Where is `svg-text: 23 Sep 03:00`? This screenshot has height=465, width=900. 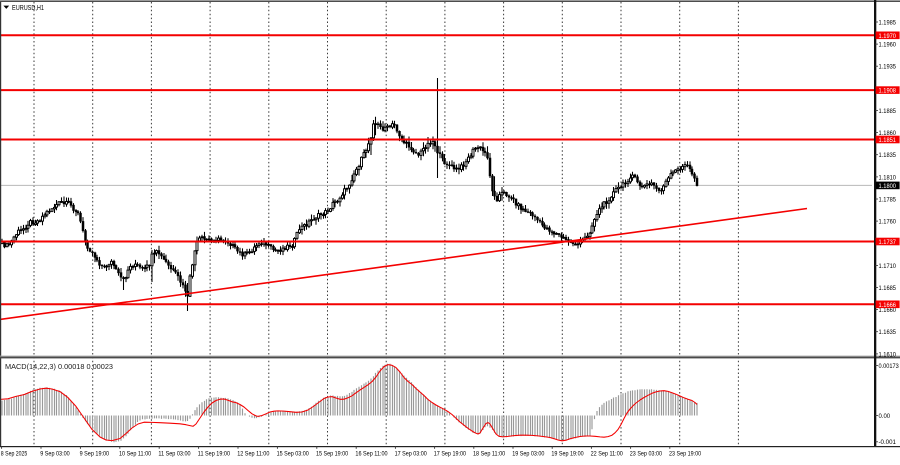 svg-text: 23 Sep 03:00 is located at coordinates (646, 454).